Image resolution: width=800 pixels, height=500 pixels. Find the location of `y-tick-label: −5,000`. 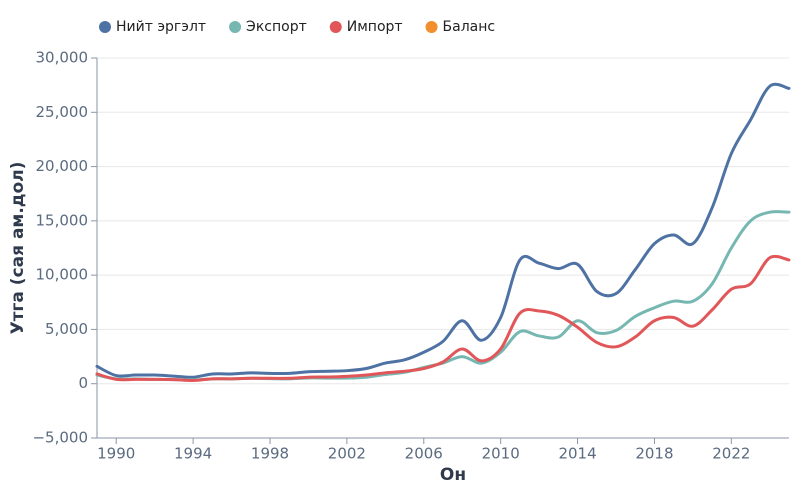

y-tick-label: −5,000 is located at coordinates (60, 438).